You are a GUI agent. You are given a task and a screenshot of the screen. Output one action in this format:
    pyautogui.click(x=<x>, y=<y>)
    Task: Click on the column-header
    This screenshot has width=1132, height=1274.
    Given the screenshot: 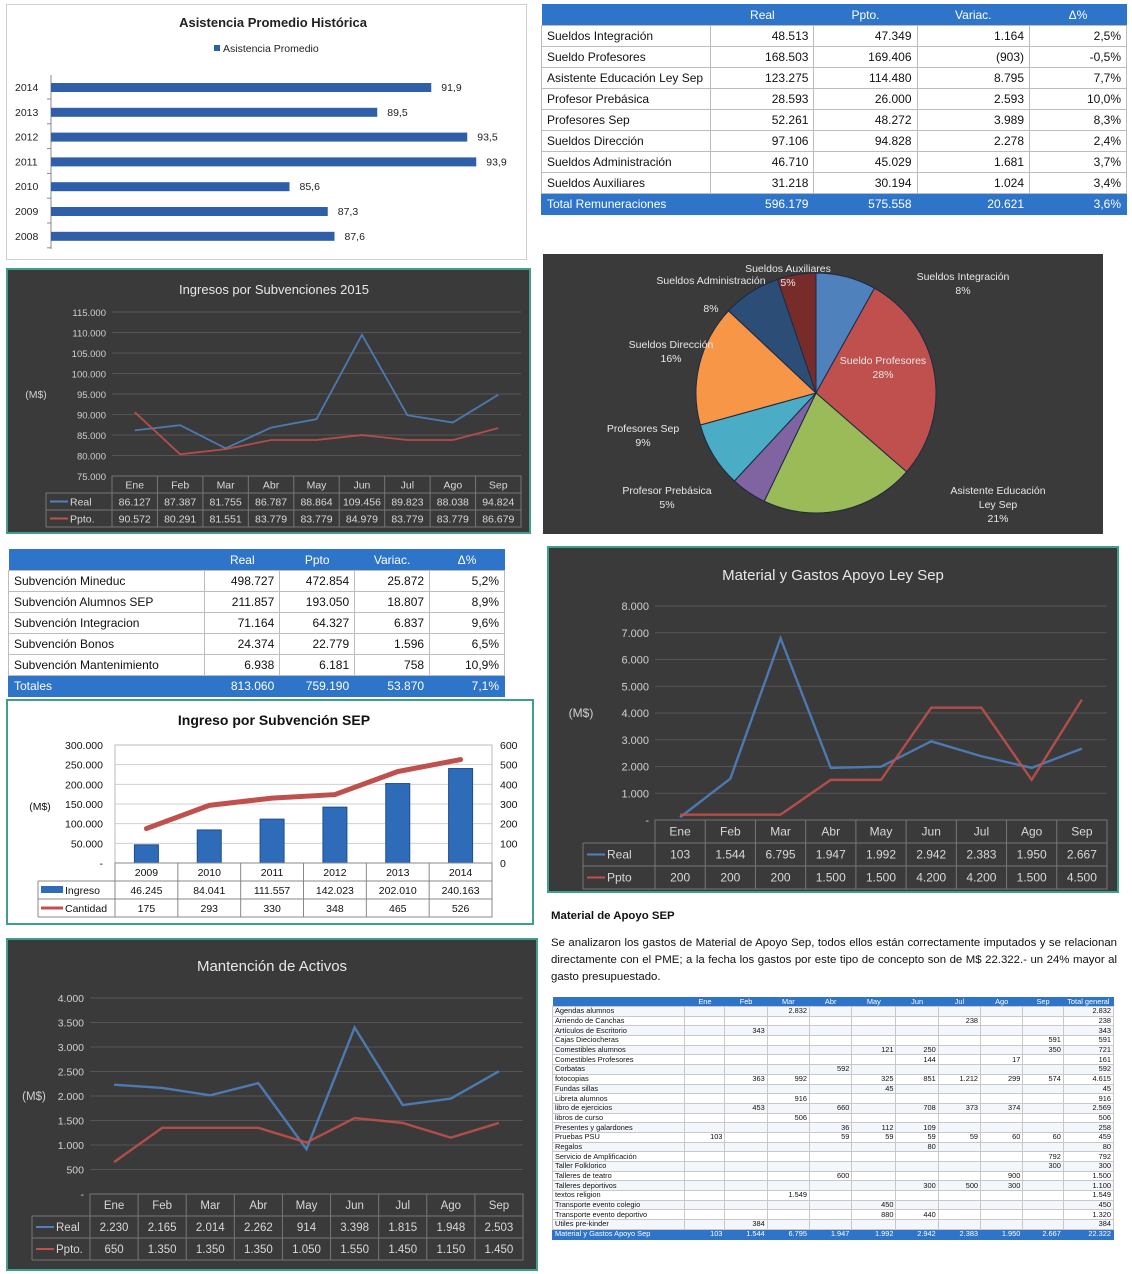 What is the action you would take?
    pyautogui.click(x=106, y=560)
    